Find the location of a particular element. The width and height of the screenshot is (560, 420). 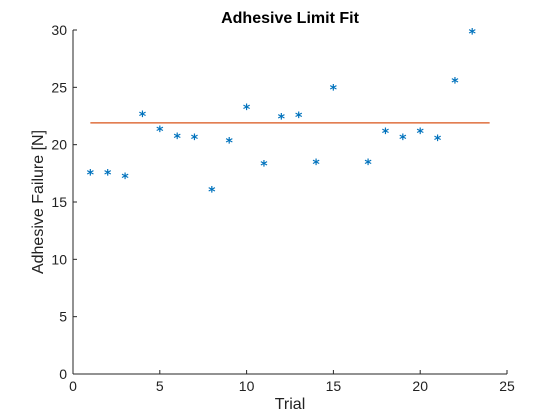

x-tick-label: 25 is located at coordinates (507, 386).